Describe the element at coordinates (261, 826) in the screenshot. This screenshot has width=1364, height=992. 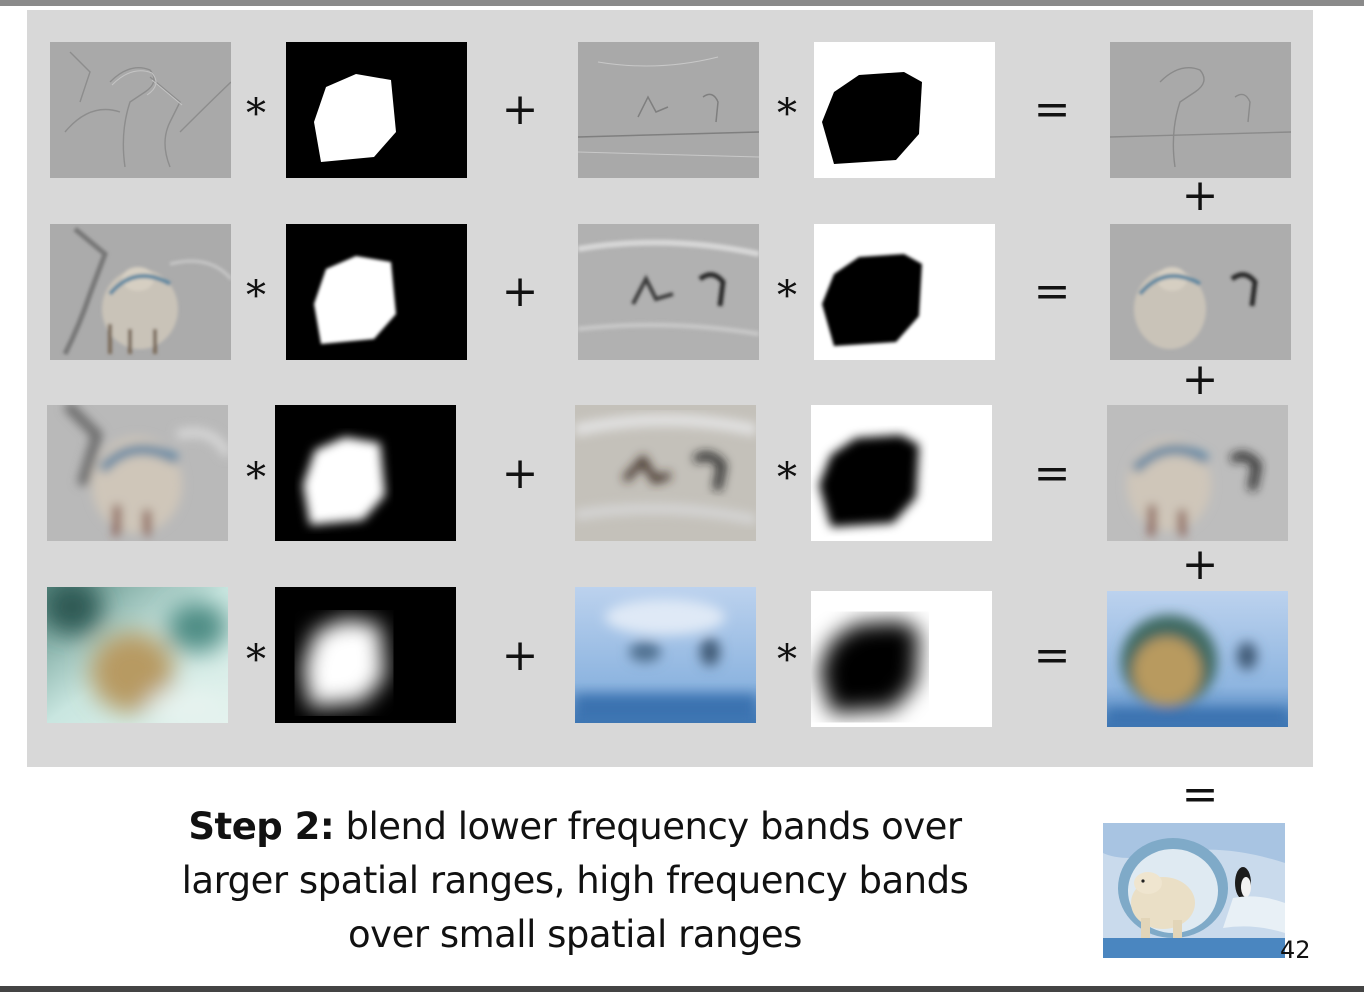
I see `caption-step-label: Step 2:` at that location.